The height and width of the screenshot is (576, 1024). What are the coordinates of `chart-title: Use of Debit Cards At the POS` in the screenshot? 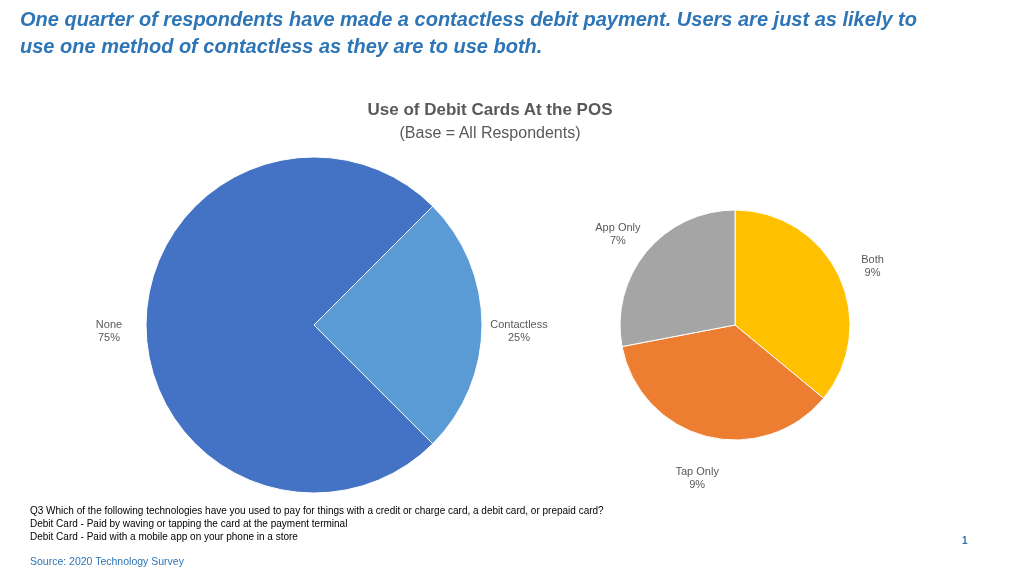 It's located at (490, 110).